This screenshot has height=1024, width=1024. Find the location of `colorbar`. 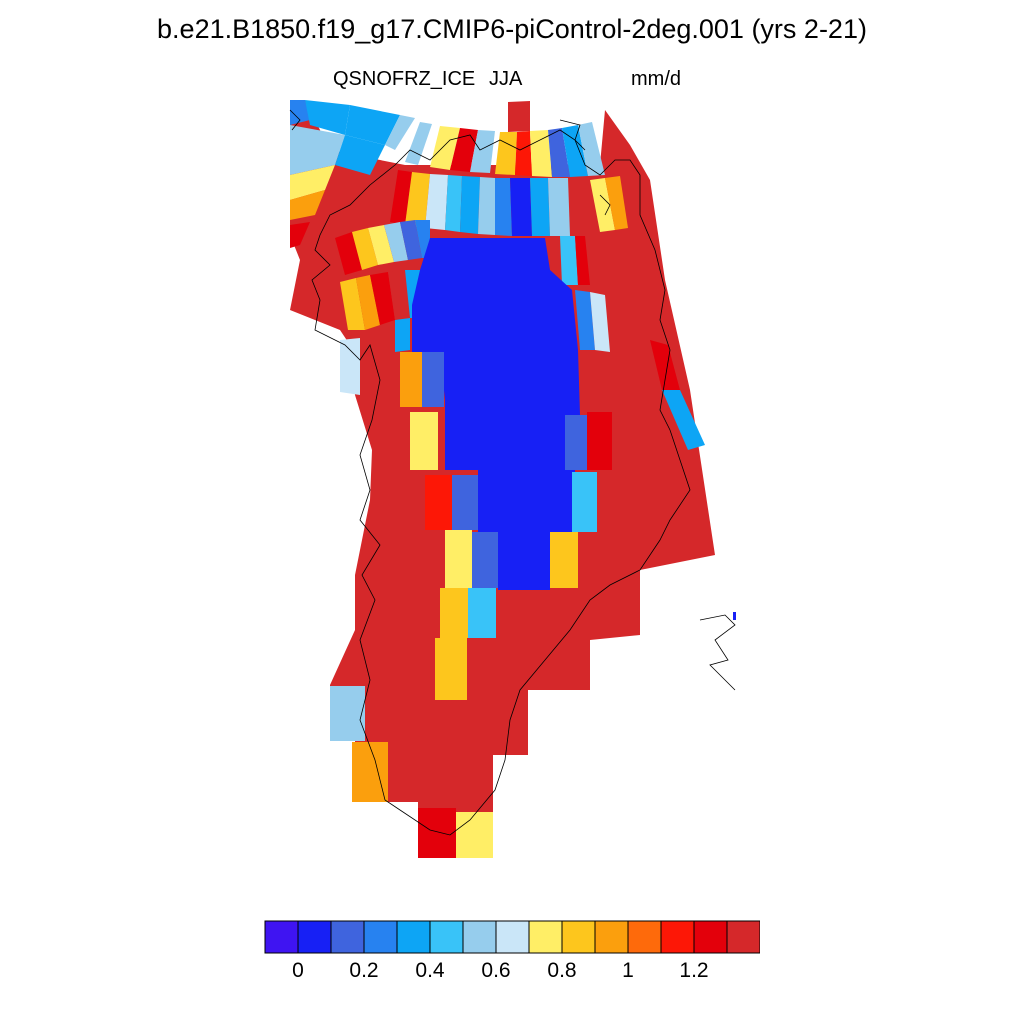

colorbar is located at coordinates (512, 937).